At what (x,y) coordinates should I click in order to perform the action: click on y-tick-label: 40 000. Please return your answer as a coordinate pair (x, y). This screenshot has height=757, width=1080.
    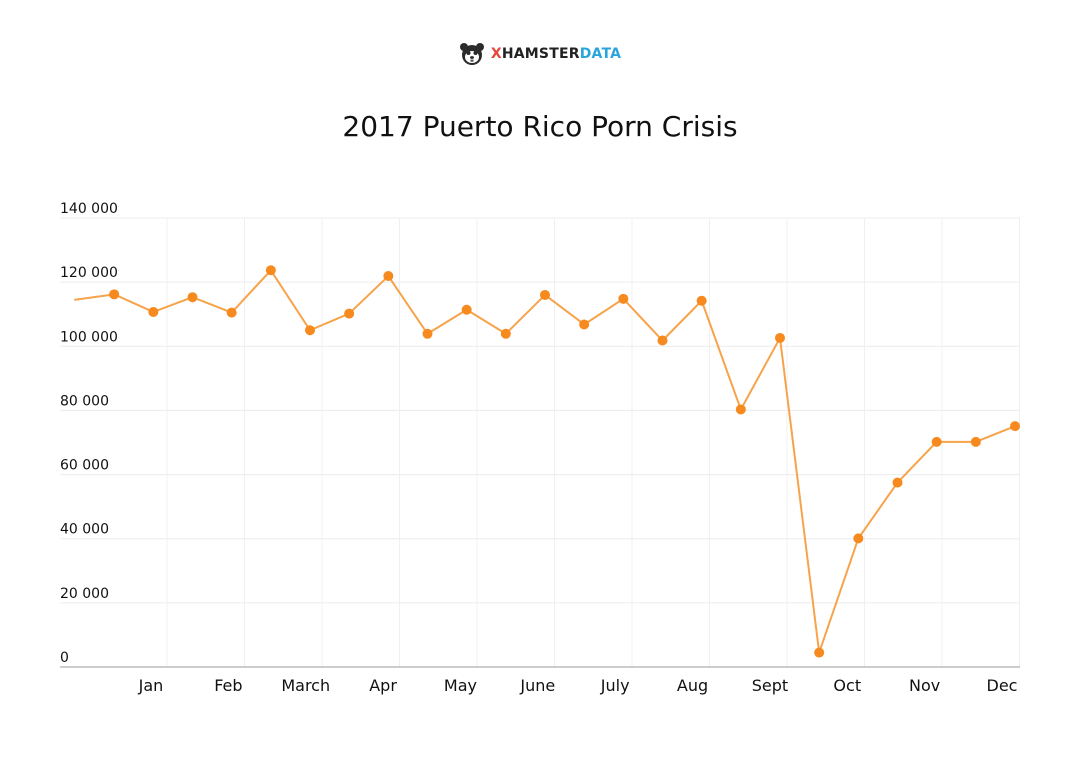
    Looking at the image, I should click on (84, 530).